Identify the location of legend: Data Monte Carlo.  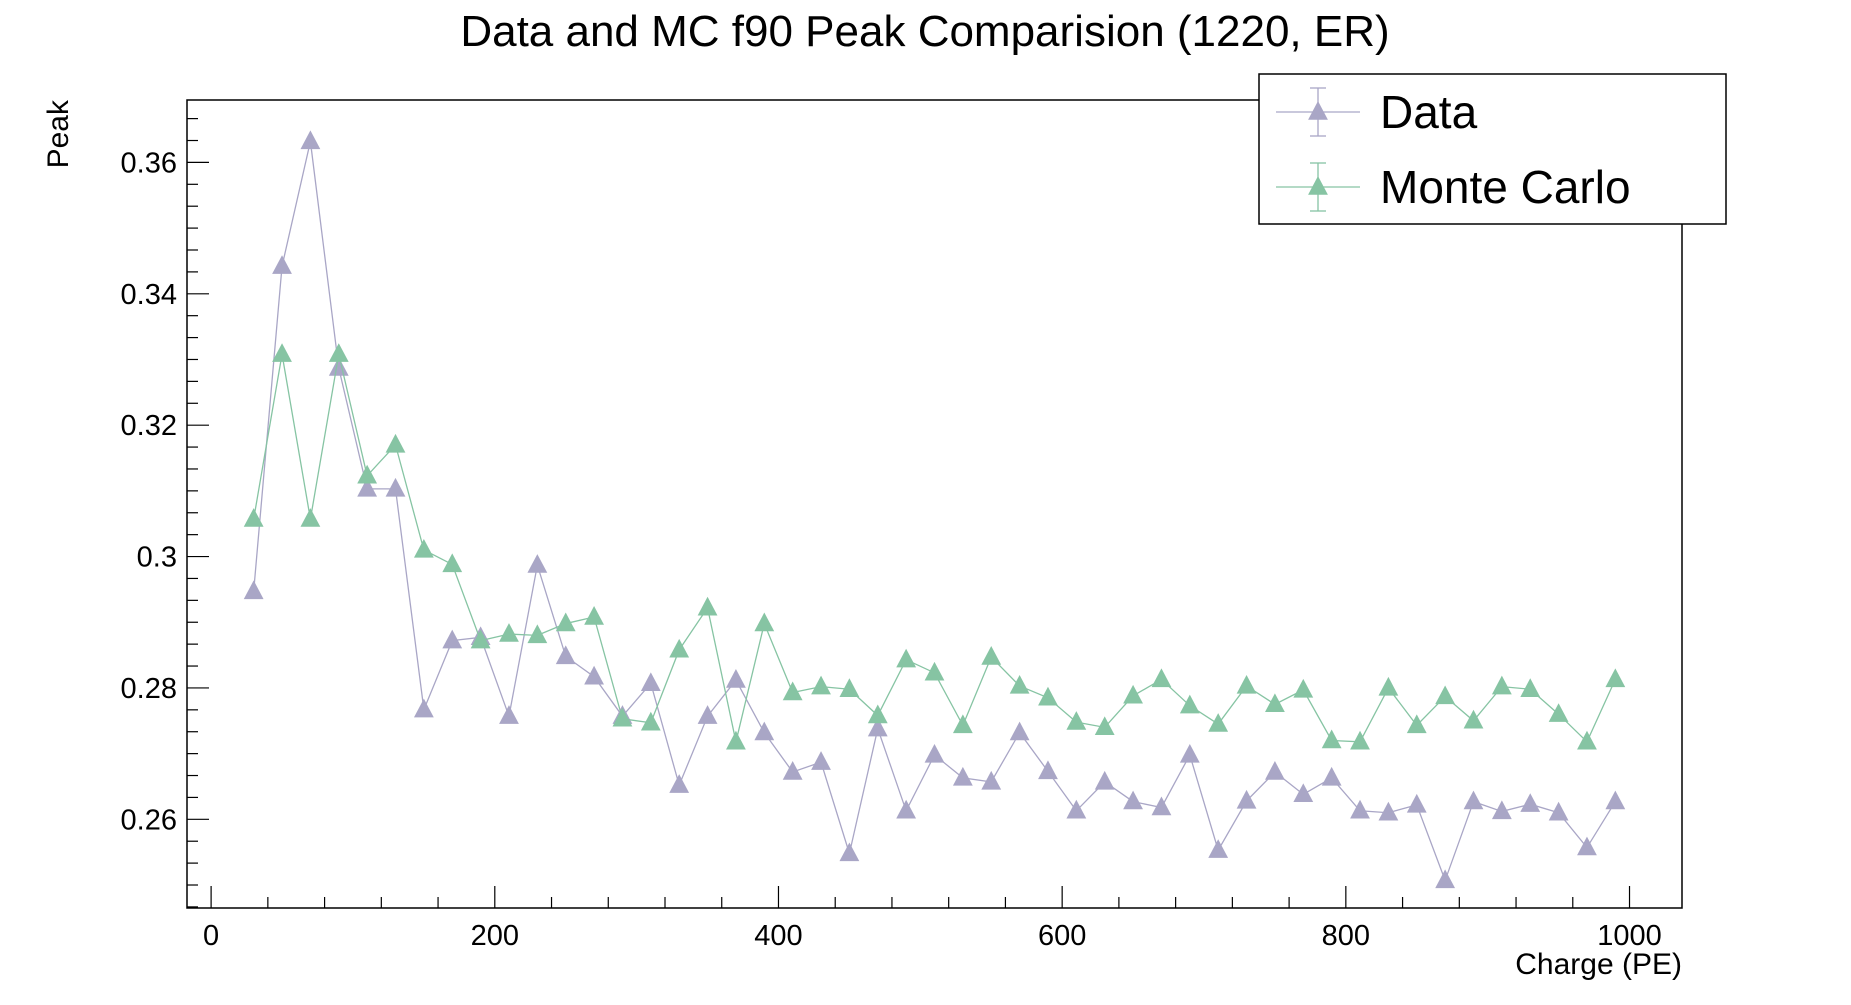
(1492, 149).